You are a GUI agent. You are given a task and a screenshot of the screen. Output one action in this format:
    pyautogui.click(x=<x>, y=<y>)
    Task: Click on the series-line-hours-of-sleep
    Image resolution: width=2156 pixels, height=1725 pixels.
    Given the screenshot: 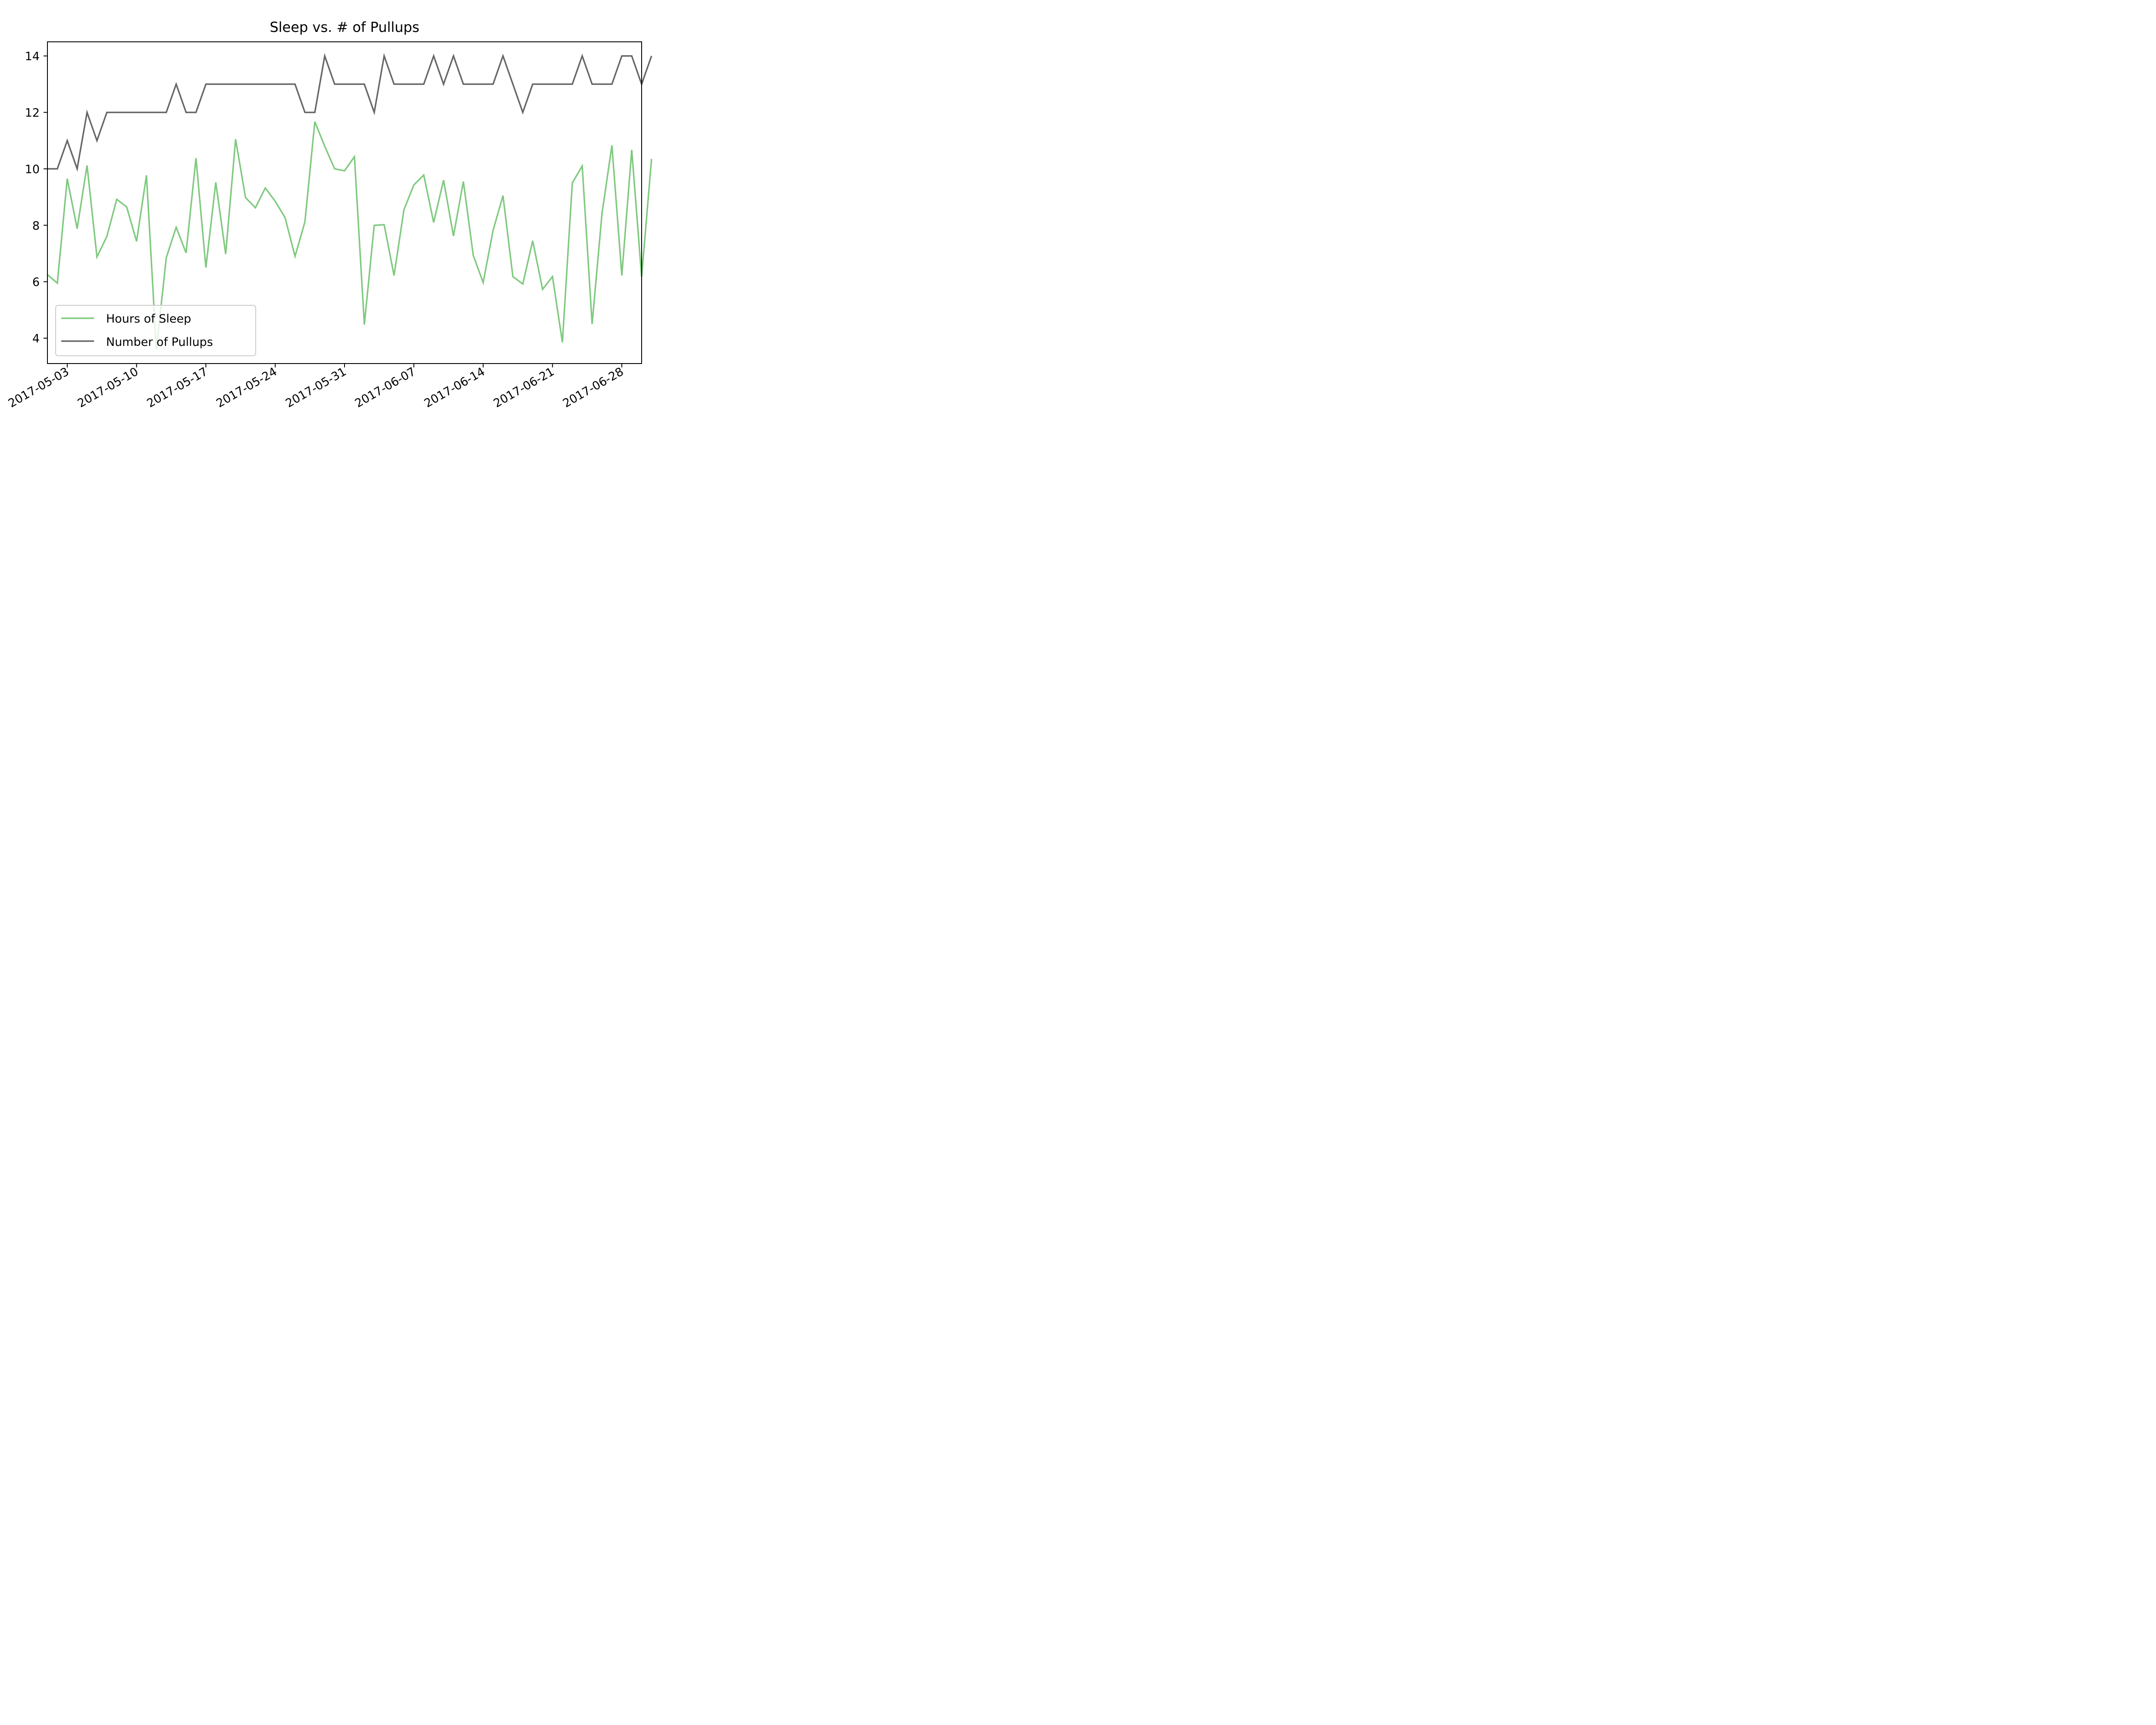 What is the action you would take?
    pyautogui.click(x=349, y=235)
    